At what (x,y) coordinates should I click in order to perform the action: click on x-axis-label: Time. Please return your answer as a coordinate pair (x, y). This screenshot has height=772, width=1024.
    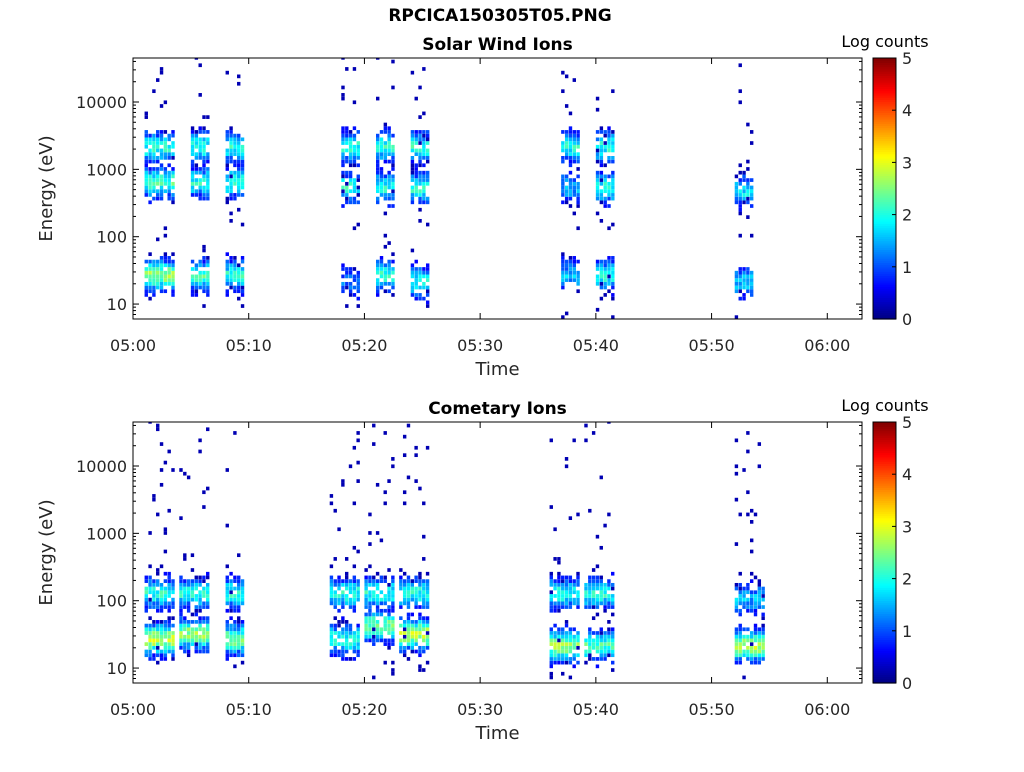
    Looking at the image, I should click on (496, 733).